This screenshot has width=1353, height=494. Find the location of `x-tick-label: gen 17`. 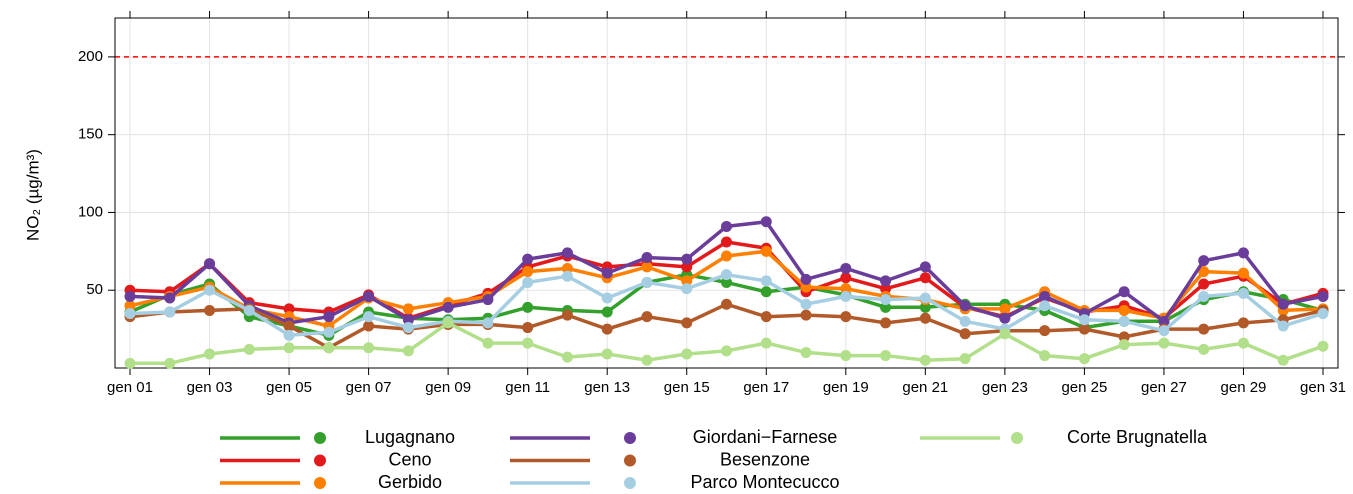

x-tick-label: gen 17 is located at coordinates (766, 387).